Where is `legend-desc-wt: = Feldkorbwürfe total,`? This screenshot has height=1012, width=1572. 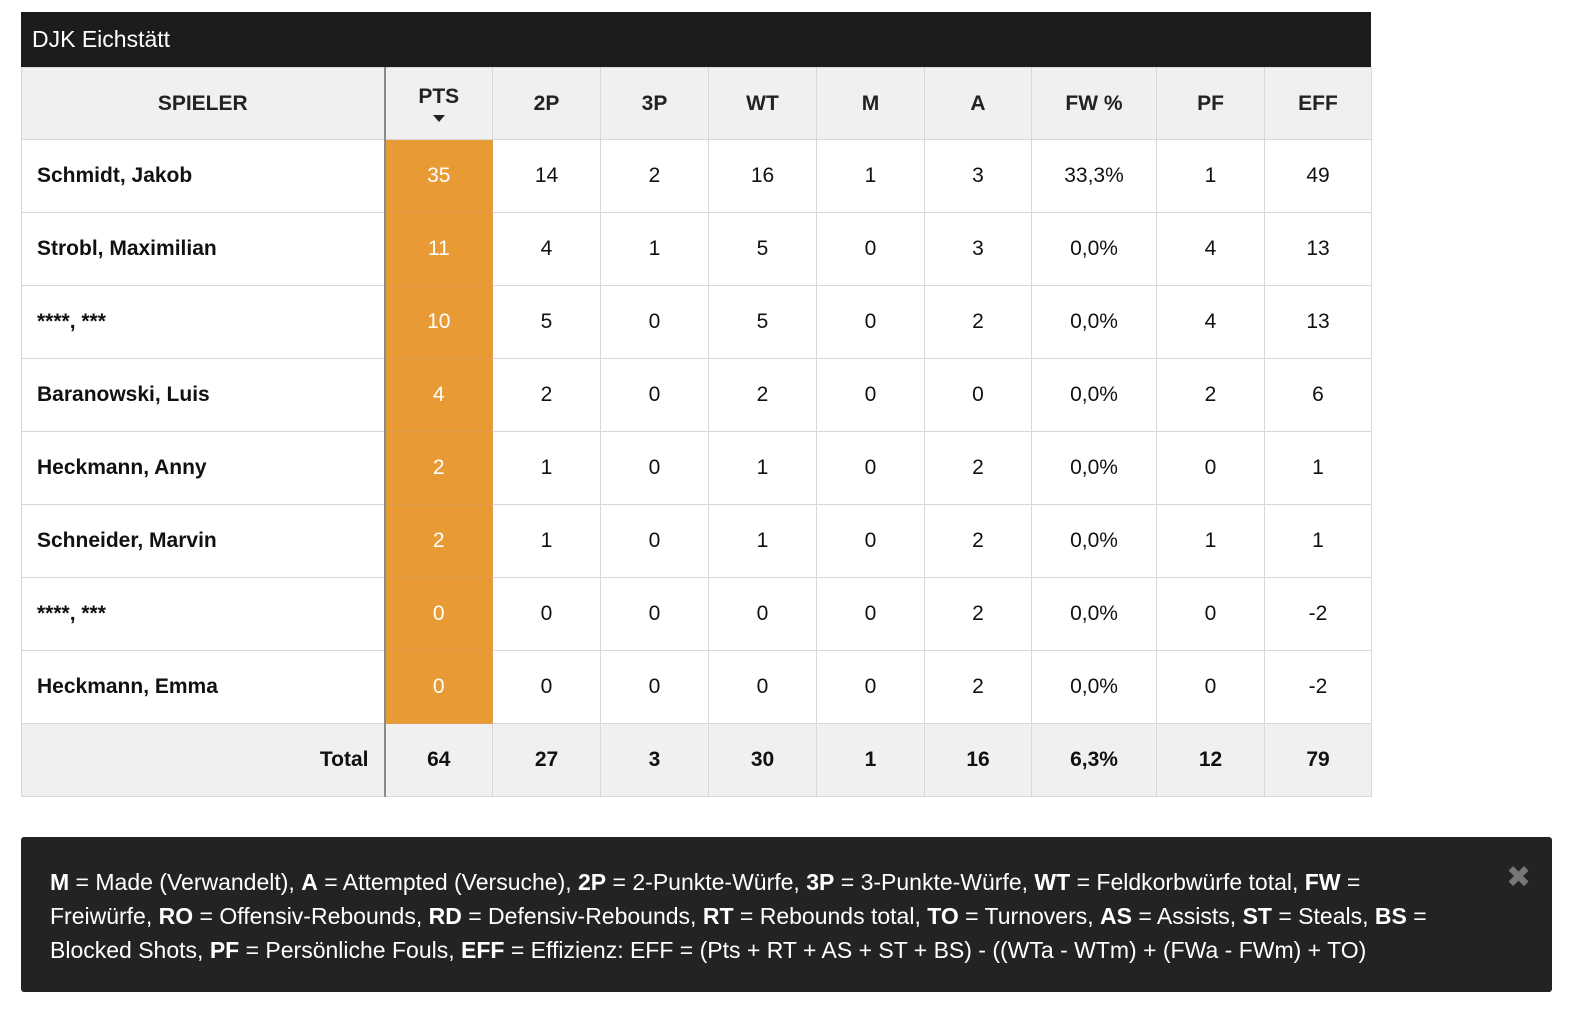 legend-desc-wt: = Feldkorbwürfe total, is located at coordinates (1187, 882).